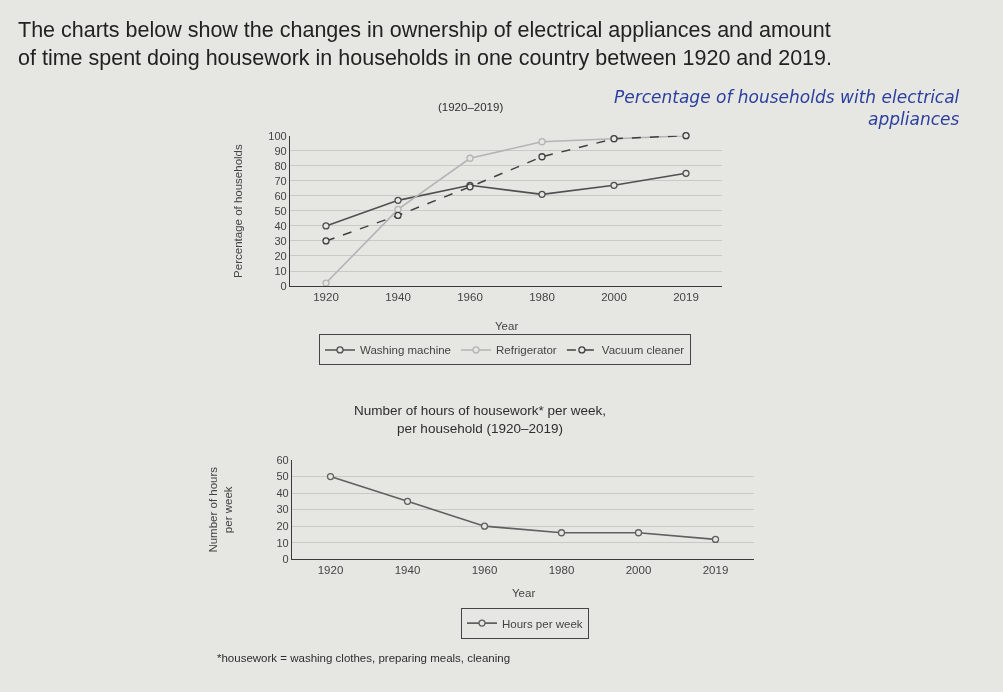 Image resolution: width=1003 pixels, height=692 pixels. Describe the element at coordinates (238, 211) in the screenshot. I see `y-axis-title: Percentage of households` at that location.